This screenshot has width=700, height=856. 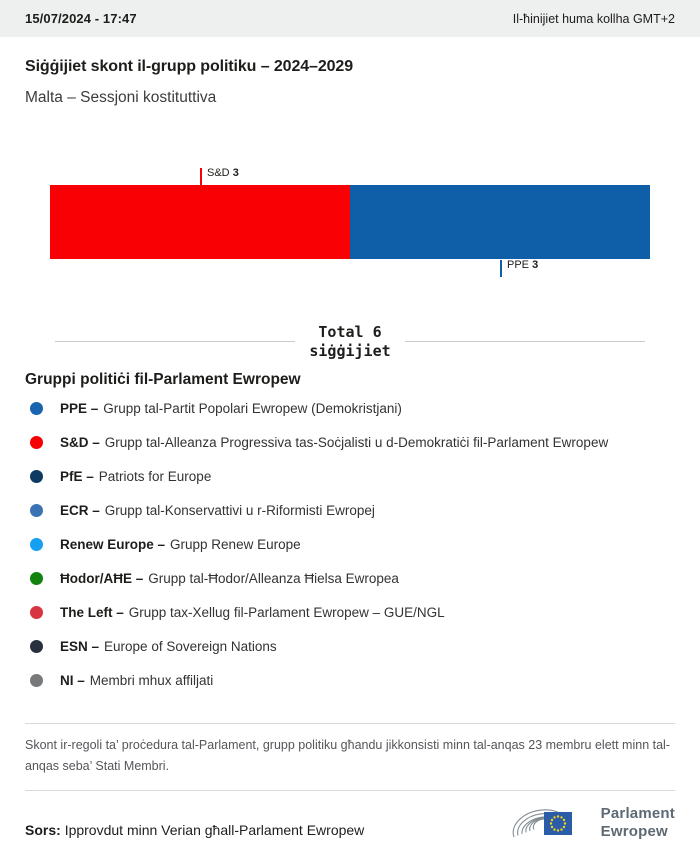 I want to click on sd-callout: S&D 3, so click(x=219, y=176).